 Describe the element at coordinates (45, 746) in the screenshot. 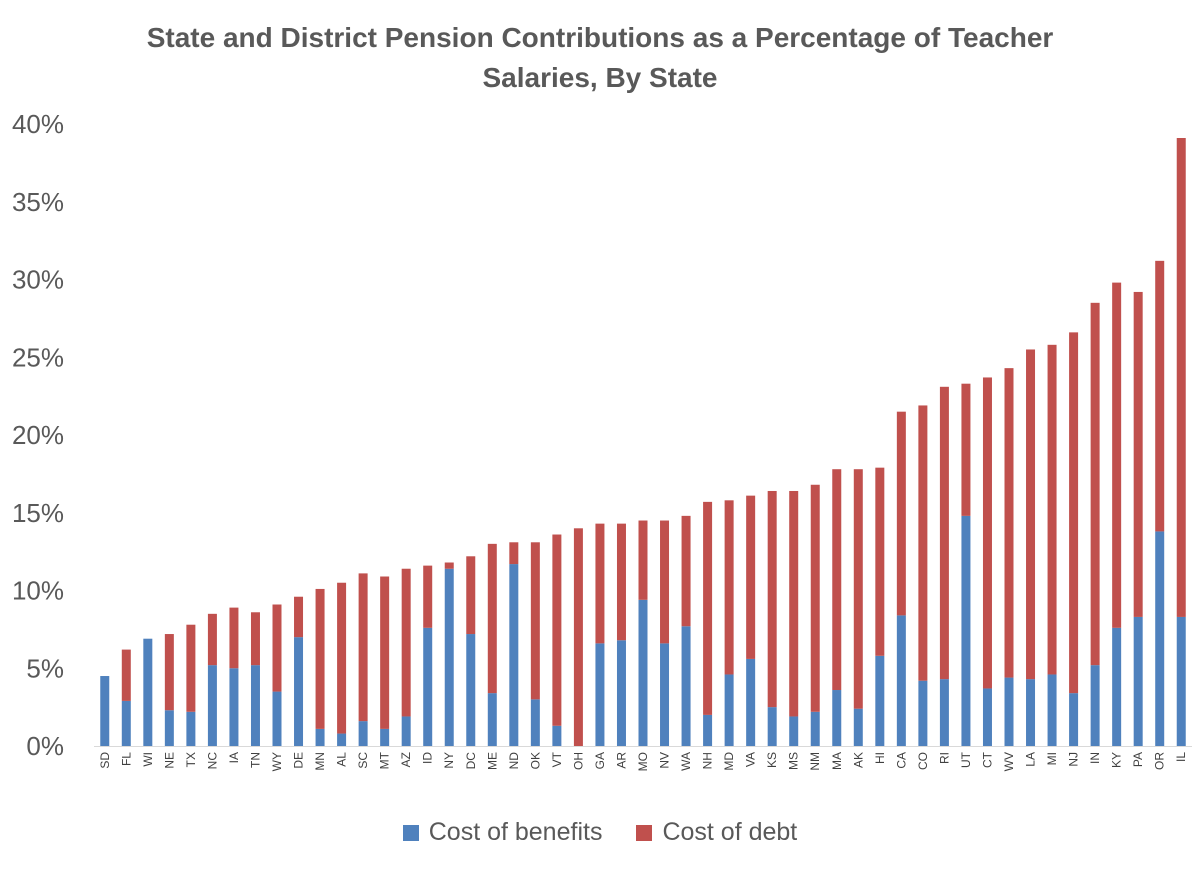

I see `y-tick-label: 0%` at that location.